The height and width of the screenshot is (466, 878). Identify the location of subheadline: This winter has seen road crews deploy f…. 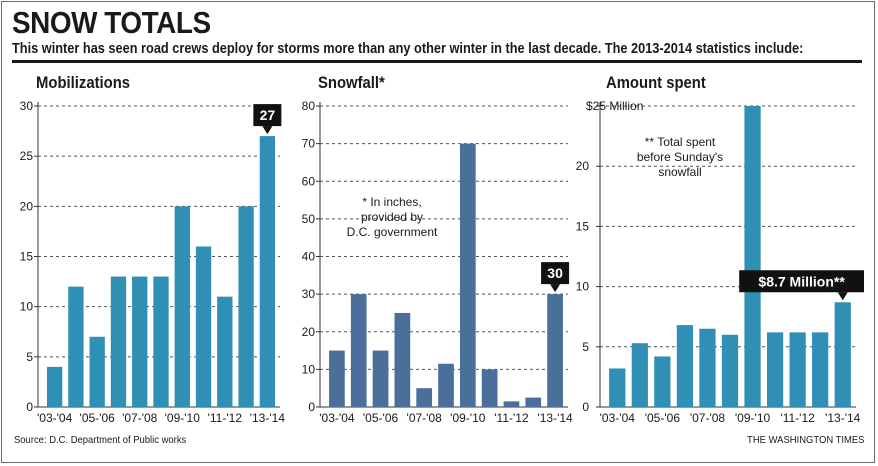
(408, 49).